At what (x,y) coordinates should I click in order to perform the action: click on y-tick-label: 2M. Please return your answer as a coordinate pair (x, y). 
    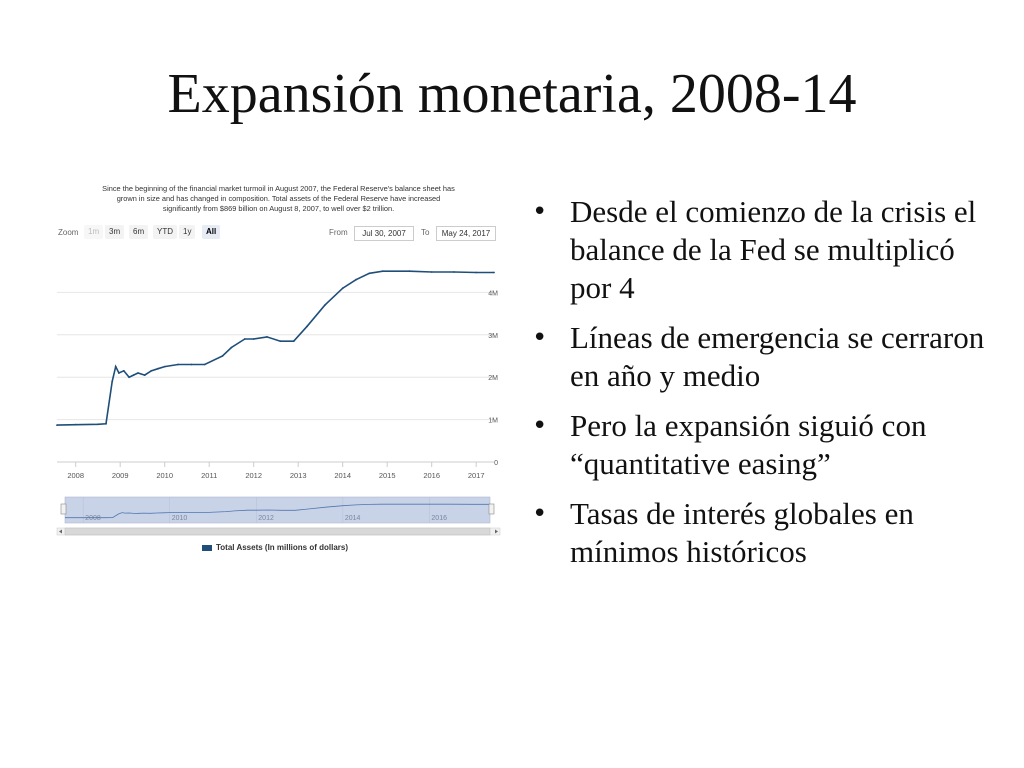
    Looking at the image, I should click on (493, 378).